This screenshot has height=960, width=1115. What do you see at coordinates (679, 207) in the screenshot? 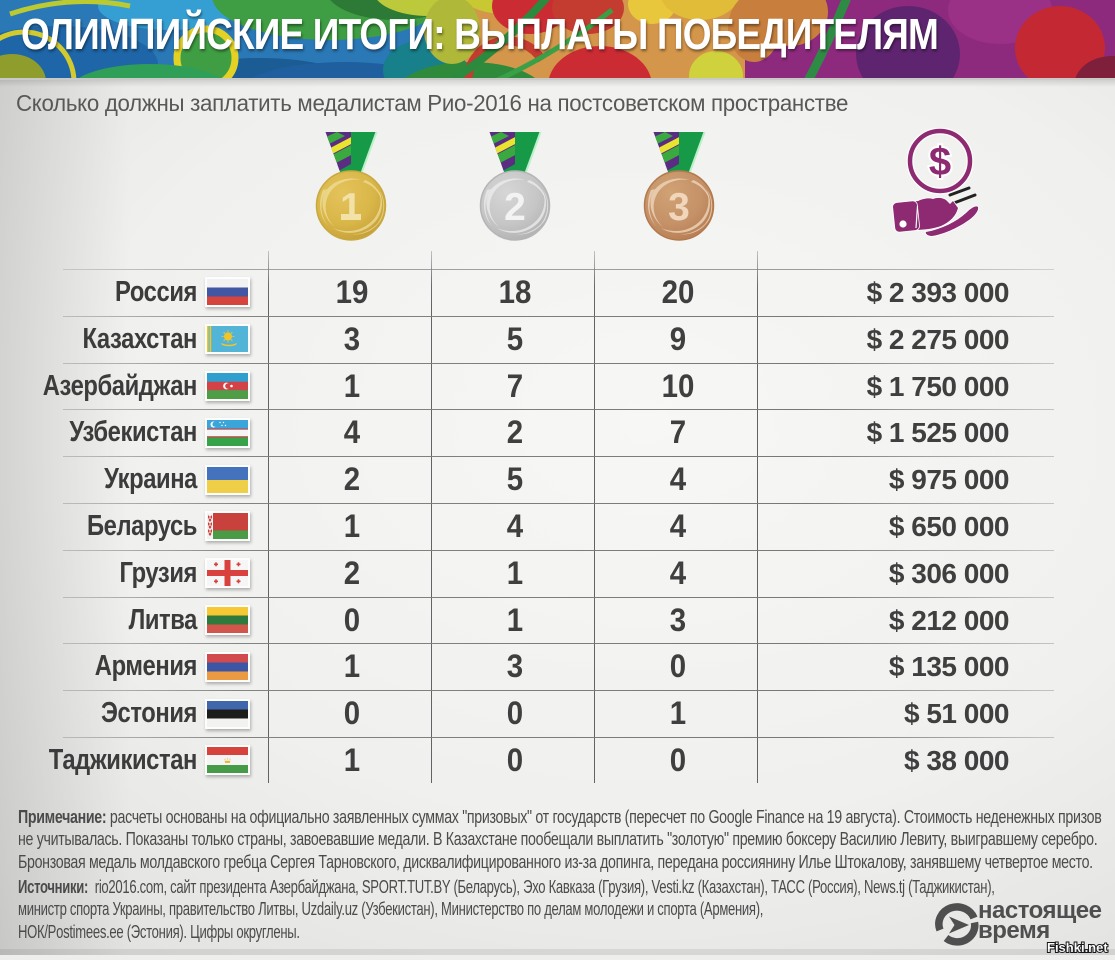
I see `svg-text: 3` at bounding box center [679, 207].